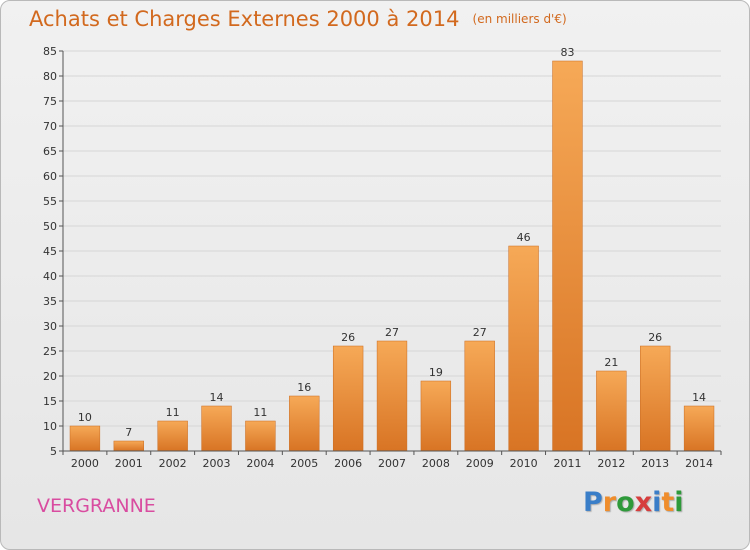 This screenshot has height=550, width=750. I want to click on bar-2010, so click(523, 348).